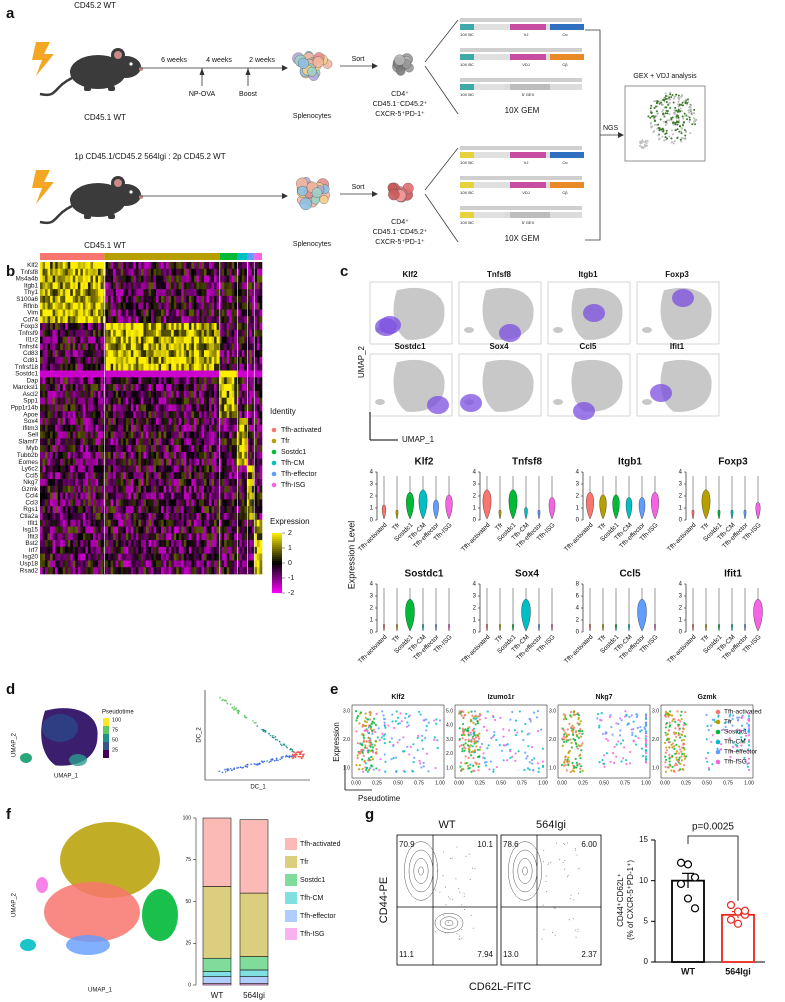 The height and width of the screenshot is (1002, 785). Describe the element at coordinates (219, 60) in the screenshot. I see `interval: 4 weeks` at that location.